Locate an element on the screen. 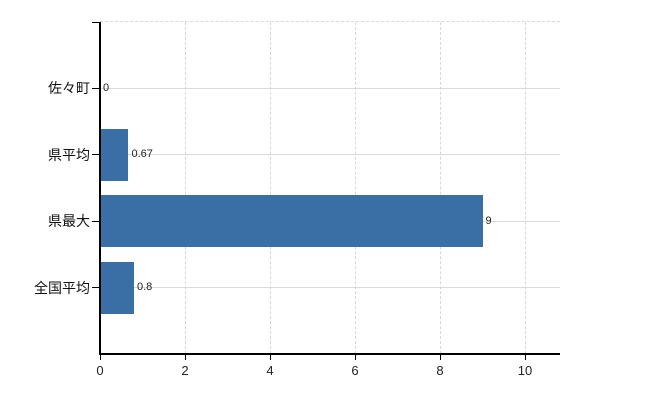  x-tick-label: 8 is located at coordinates (440, 370).